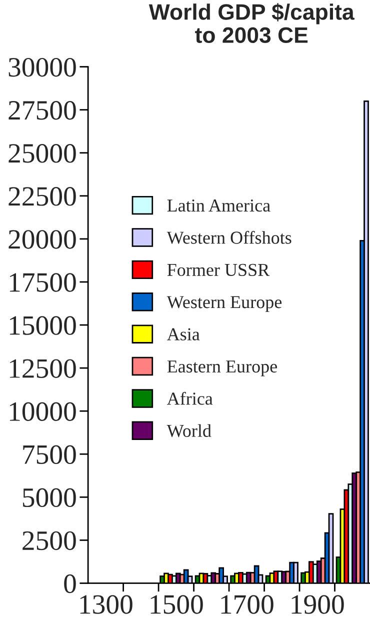  Describe the element at coordinates (43, 282) in the screenshot. I see `y-tick-label: 17500` at that location.